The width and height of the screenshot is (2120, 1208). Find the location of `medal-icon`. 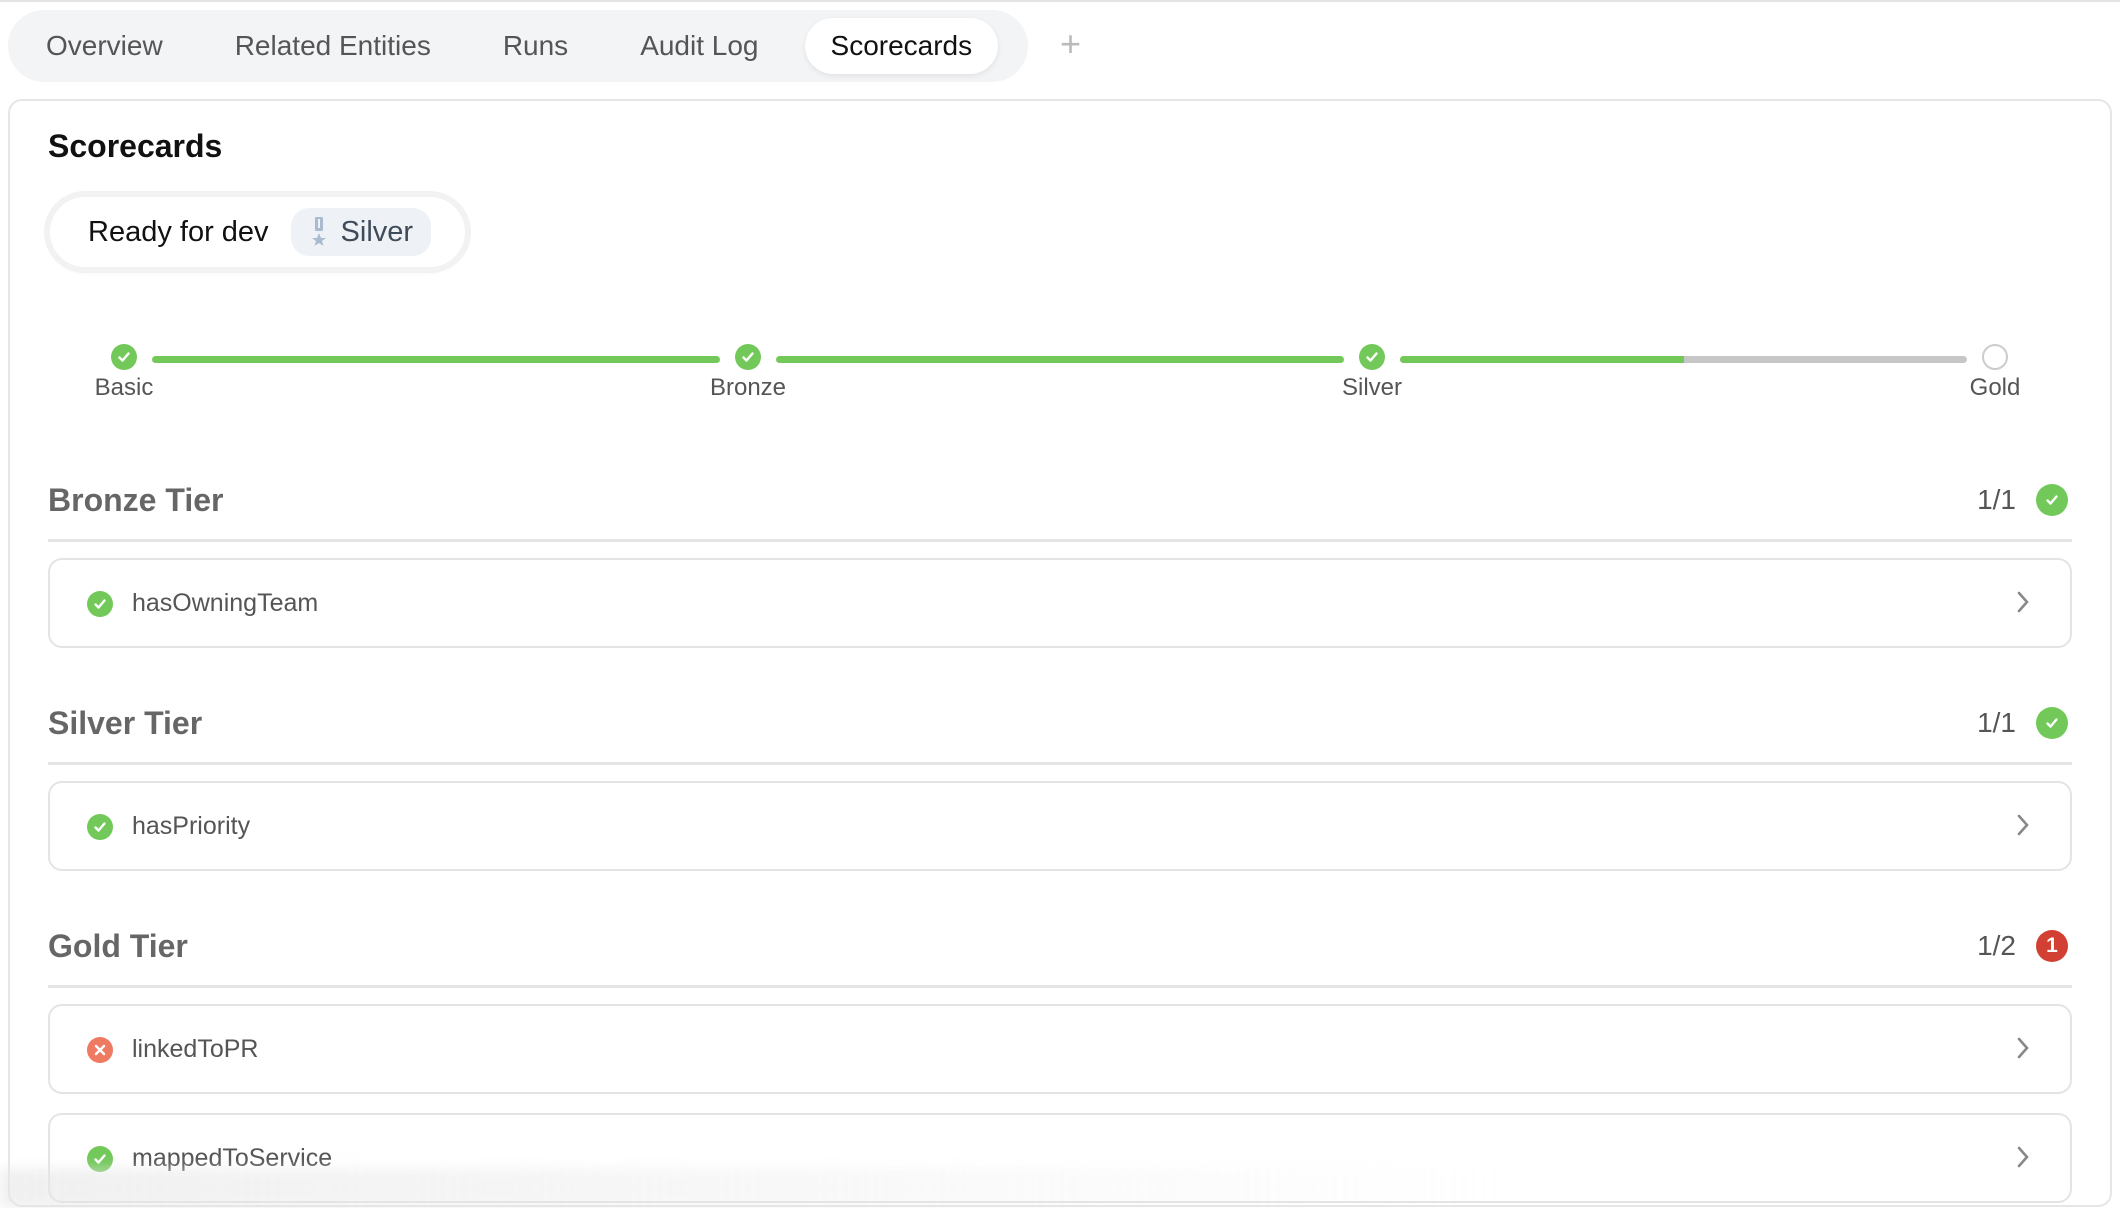

medal-icon is located at coordinates (318, 231).